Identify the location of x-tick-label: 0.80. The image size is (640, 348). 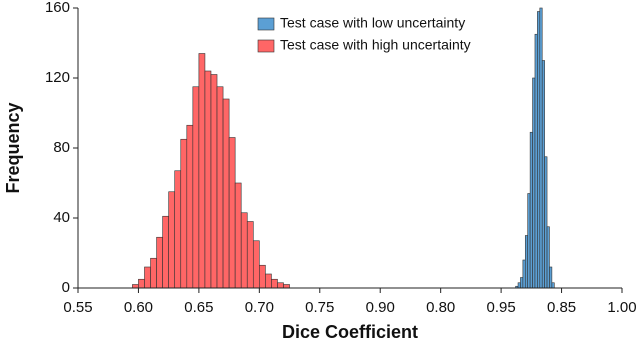
(440, 307).